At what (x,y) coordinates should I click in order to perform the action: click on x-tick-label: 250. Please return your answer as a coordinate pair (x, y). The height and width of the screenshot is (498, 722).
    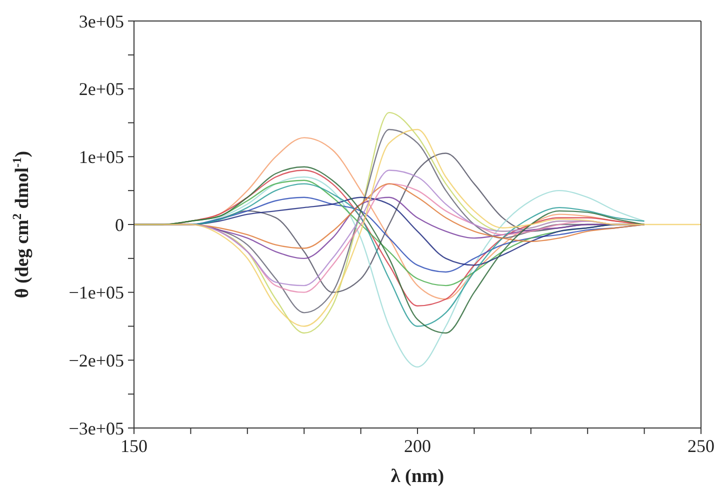
    Looking at the image, I should click on (701, 446).